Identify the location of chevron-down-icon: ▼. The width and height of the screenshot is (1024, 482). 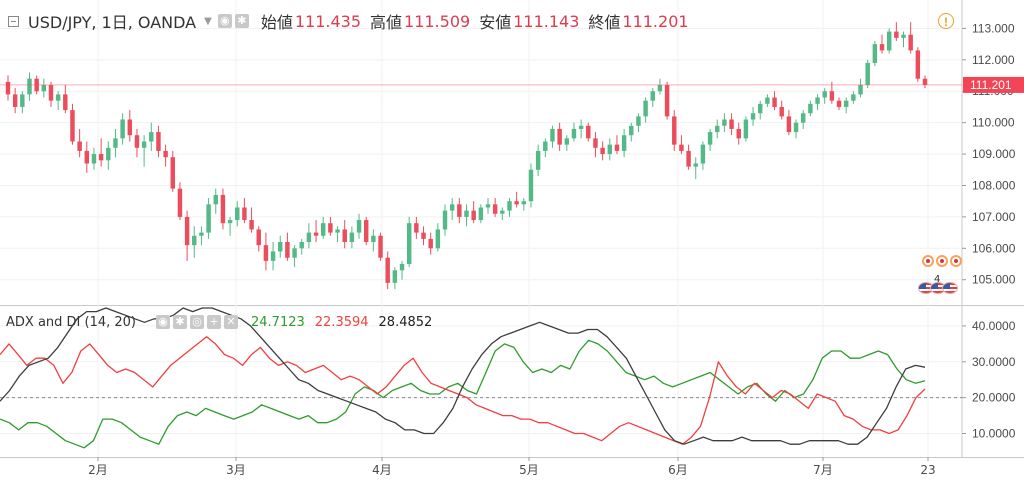
(208, 21).